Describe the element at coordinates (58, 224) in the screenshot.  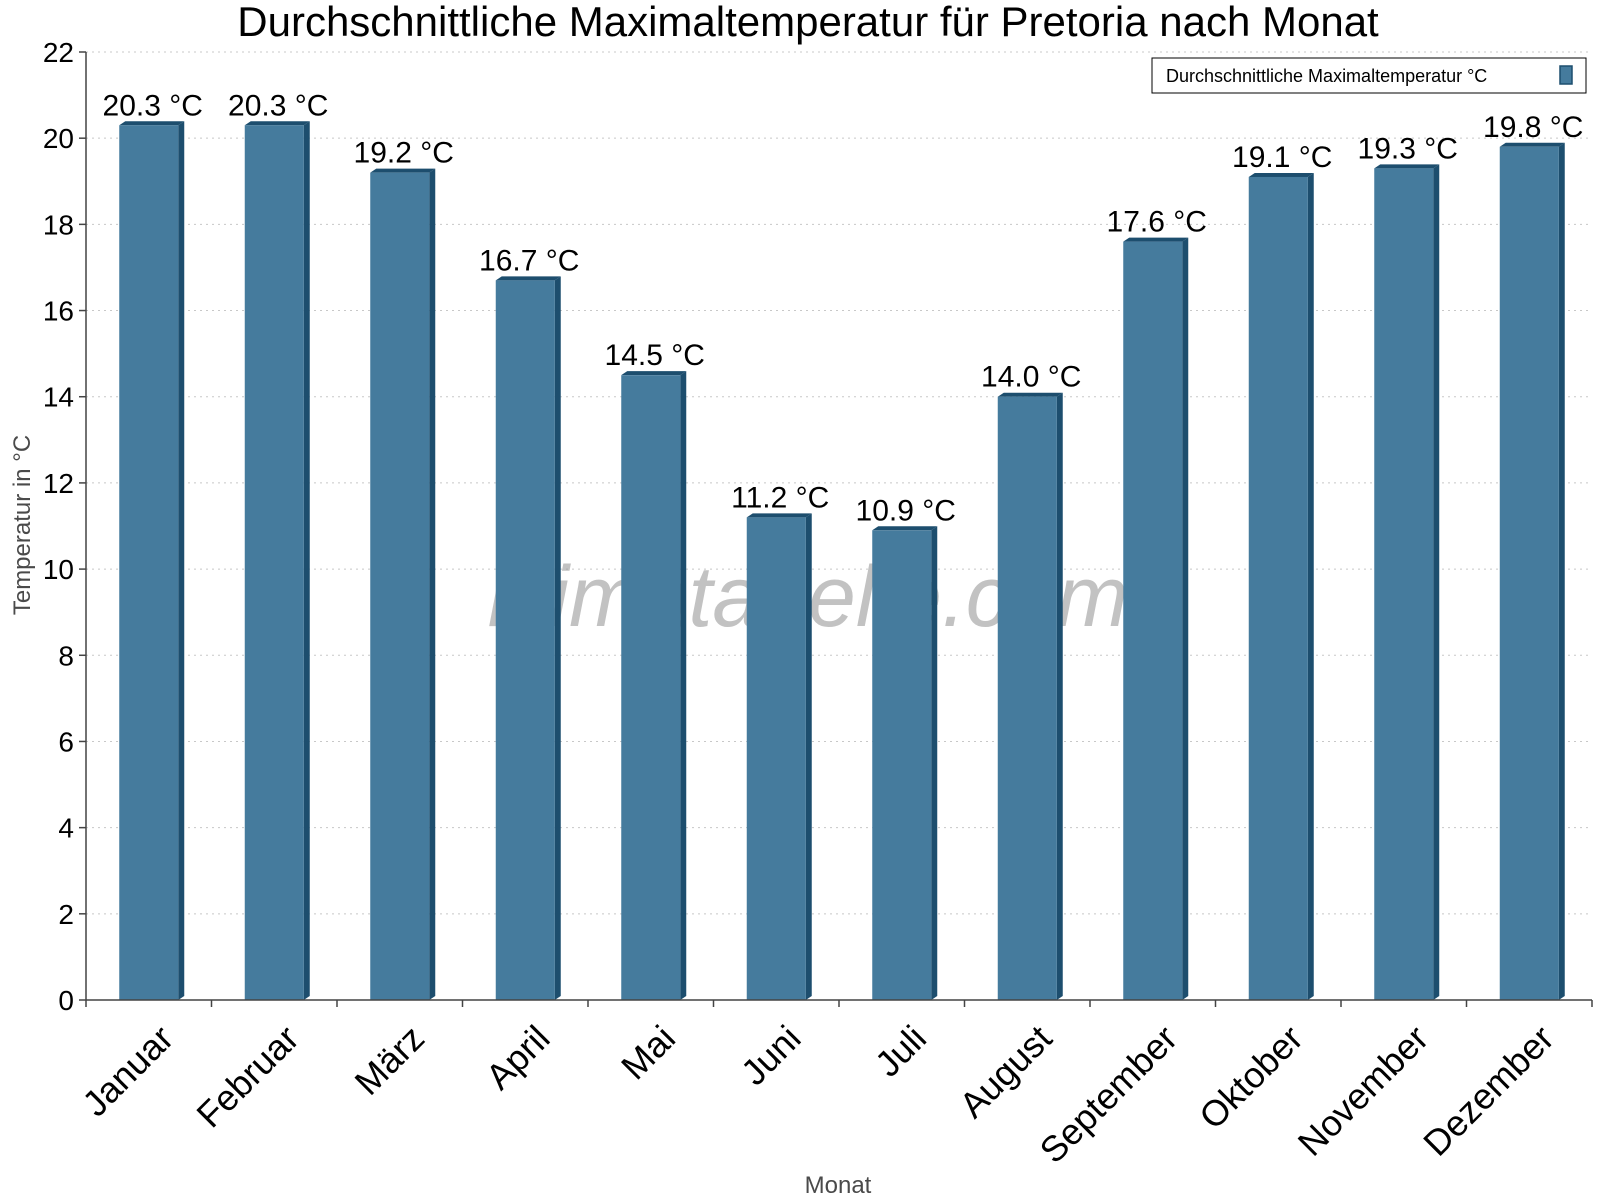
I see `y-tick-label: 18` at that location.